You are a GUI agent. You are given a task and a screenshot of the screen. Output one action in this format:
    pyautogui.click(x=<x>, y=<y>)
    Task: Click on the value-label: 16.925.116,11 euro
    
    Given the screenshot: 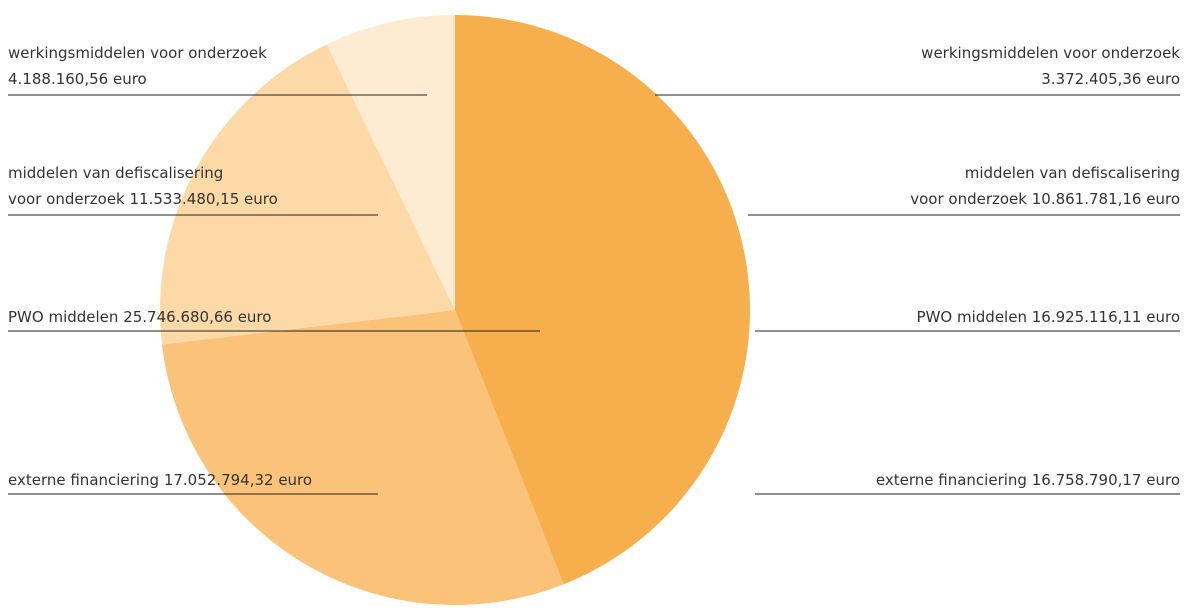 What is the action you would take?
    pyautogui.click(x=1106, y=317)
    